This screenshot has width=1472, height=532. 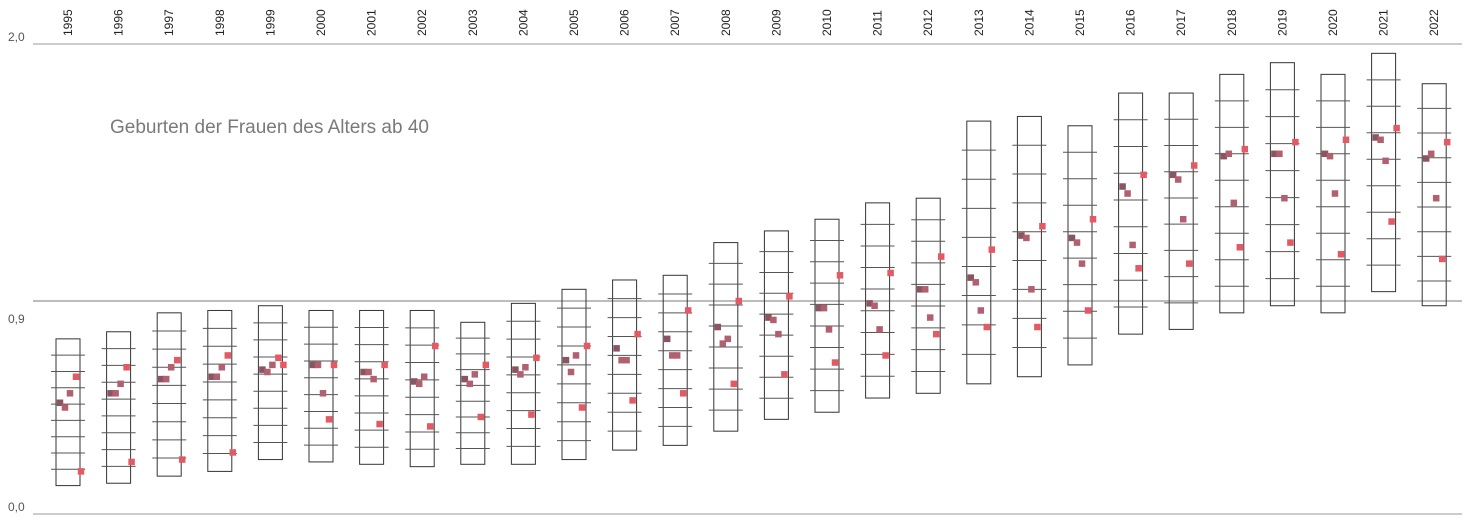 What do you see at coordinates (1080, 22) in the screenshot?
I see `x-tick-label: 2015` at bounding box center [1080, 22].